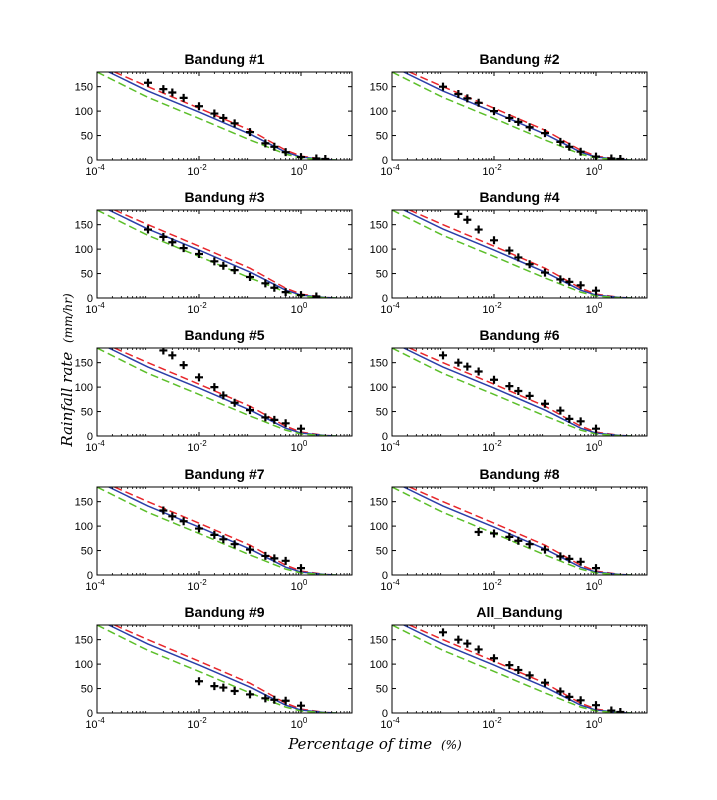 This screenshot has width=717, height=800. Describe the element at coordinates (224, 612) in the screenshot. I see `subplot-title: Bandung #9` at that location.